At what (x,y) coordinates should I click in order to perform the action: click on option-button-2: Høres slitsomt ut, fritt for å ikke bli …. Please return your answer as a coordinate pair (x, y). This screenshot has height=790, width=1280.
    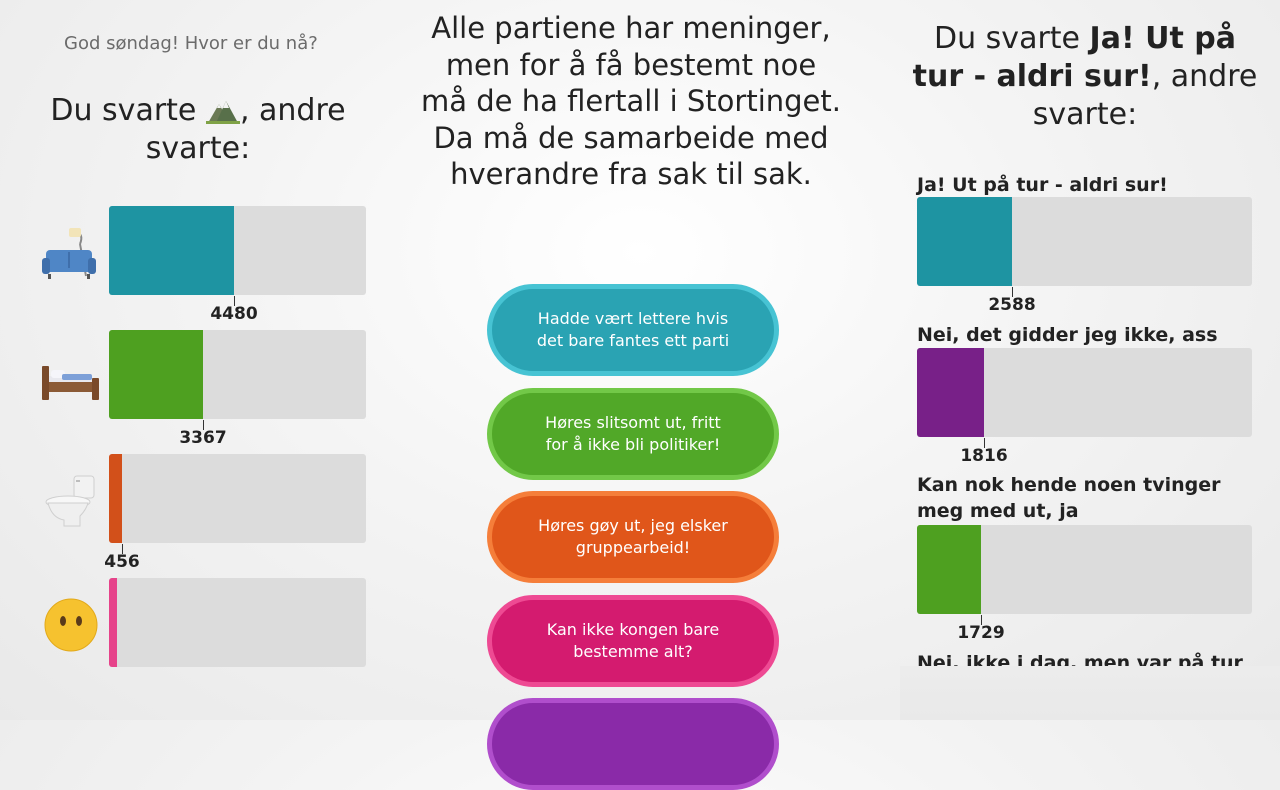
    Looking at the image, I should click on (633, 434).